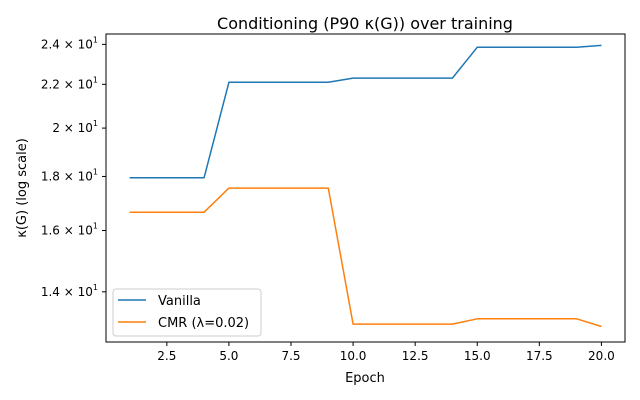 This screenshot has width=640, height=400. Describe the element at coordinates (228, 356) in the screenshot. I see `x-tick-label: 5.0` at that location.